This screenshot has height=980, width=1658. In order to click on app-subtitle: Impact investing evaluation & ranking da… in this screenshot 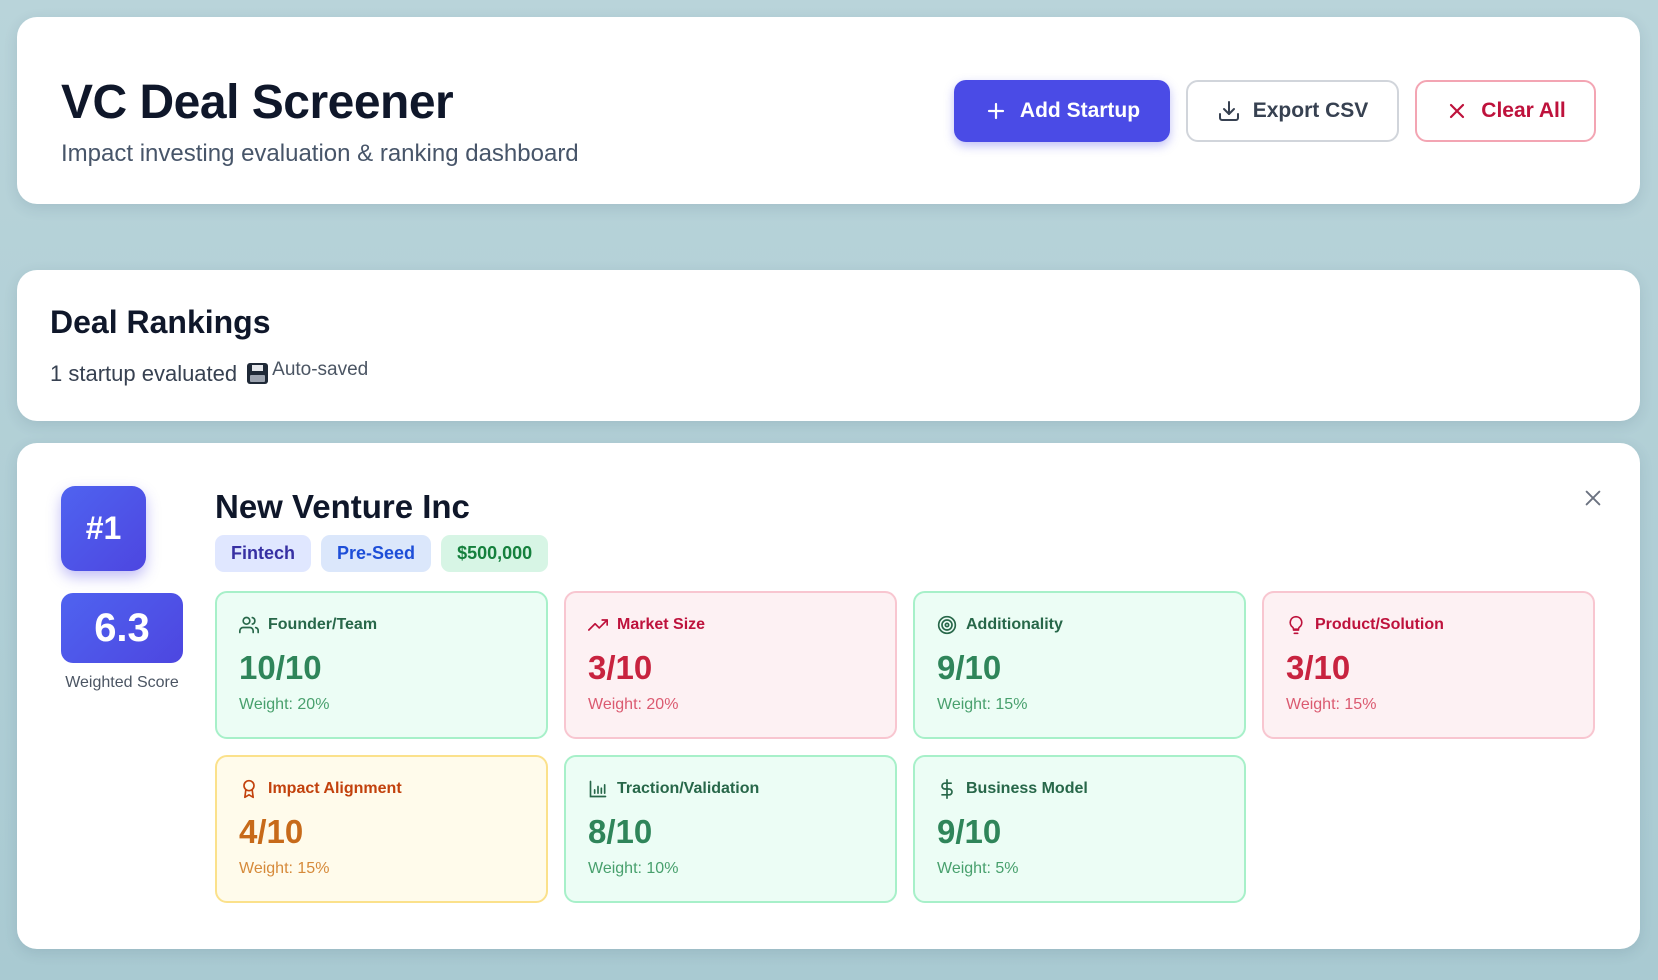, I will do `click(320, 153)`.